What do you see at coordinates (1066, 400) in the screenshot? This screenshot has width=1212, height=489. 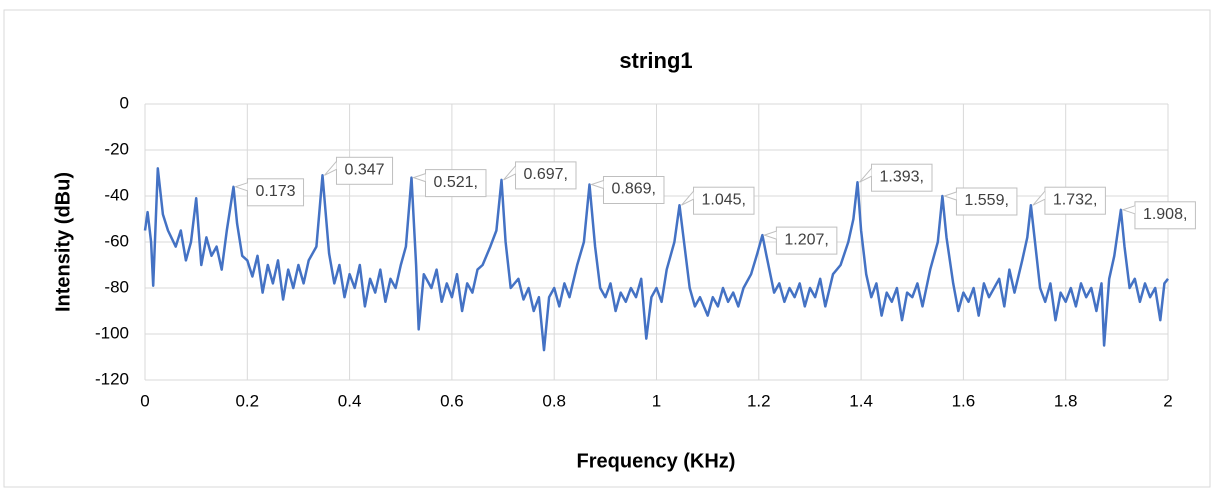 I see `x-tick-label: 1.8` at bounding box center [1066, 400].